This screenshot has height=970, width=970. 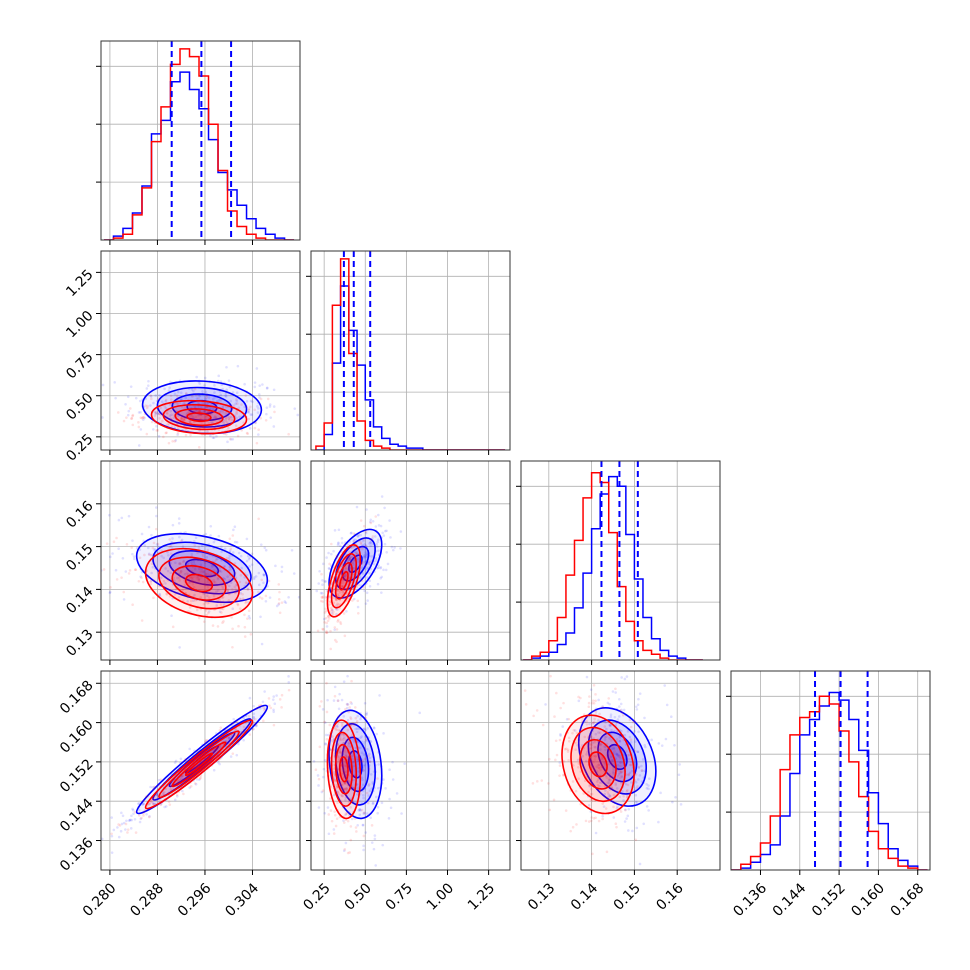 What do you see at coordinates (617, 757) in the screenshot?
I see `contour-blue` at bounding box center [617, 757].